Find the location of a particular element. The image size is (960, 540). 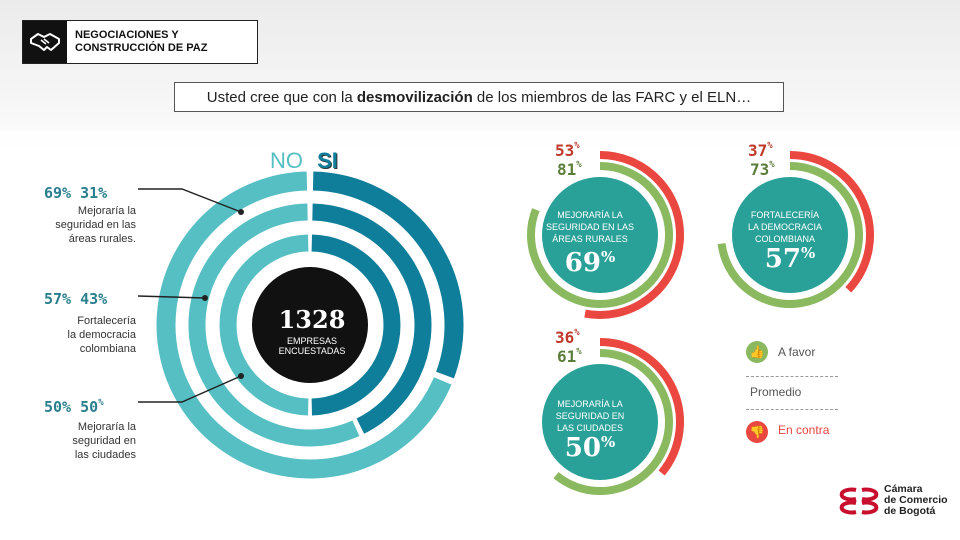

respondents-count: 1328 is located at coordinates (312, 319).